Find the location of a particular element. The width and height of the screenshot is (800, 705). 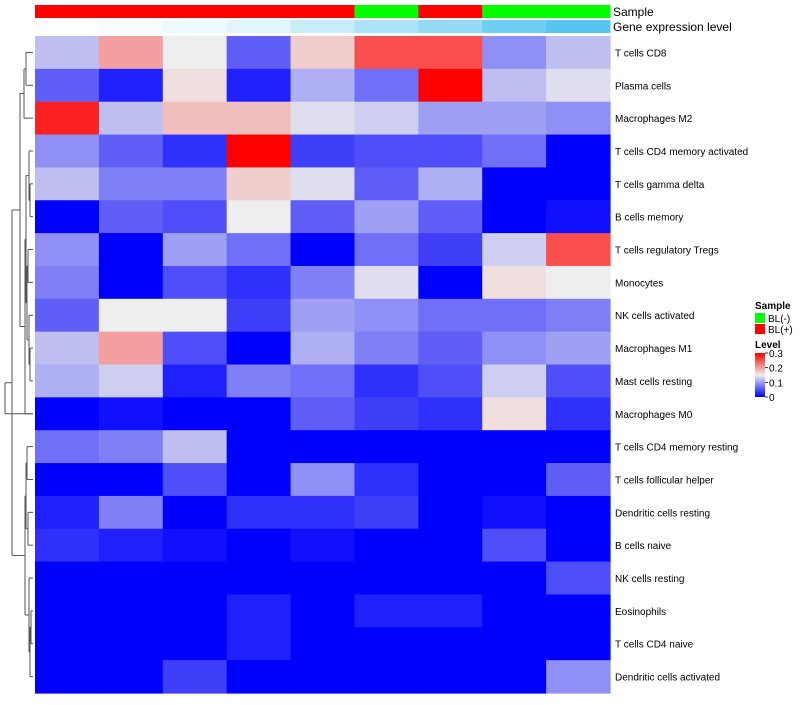

row-label: T cells gamma delta is located at coordinates (660, 185).